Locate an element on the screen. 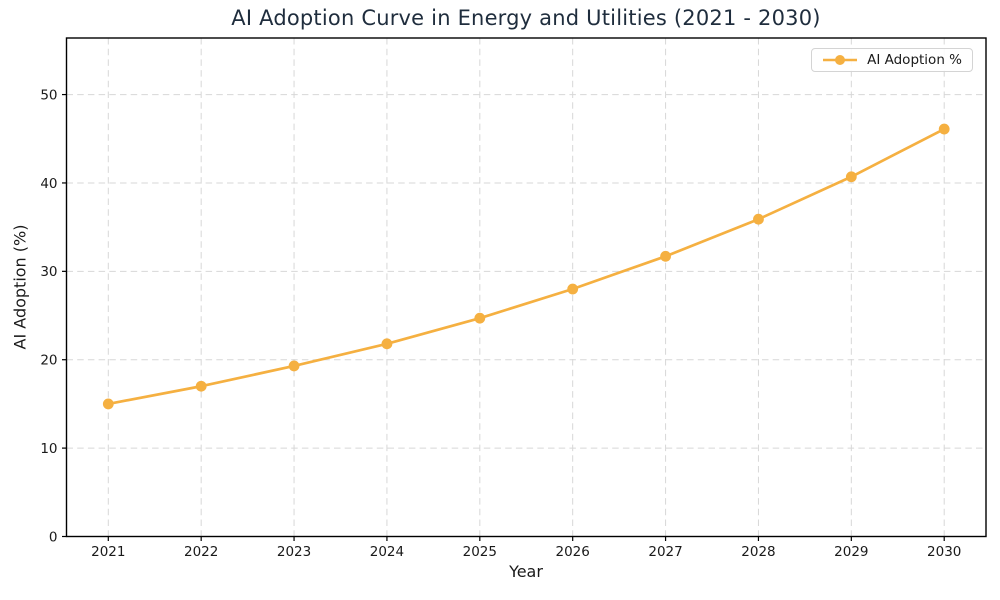 This screenshot has width=1000, height=600. x-tick-label: 2021 is located at coordinates (108, 552).